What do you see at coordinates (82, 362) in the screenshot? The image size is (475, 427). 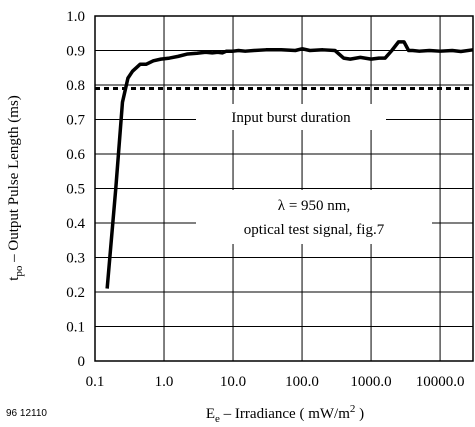 I see `y-tick-label: 0` at bounding box center [82, 362].